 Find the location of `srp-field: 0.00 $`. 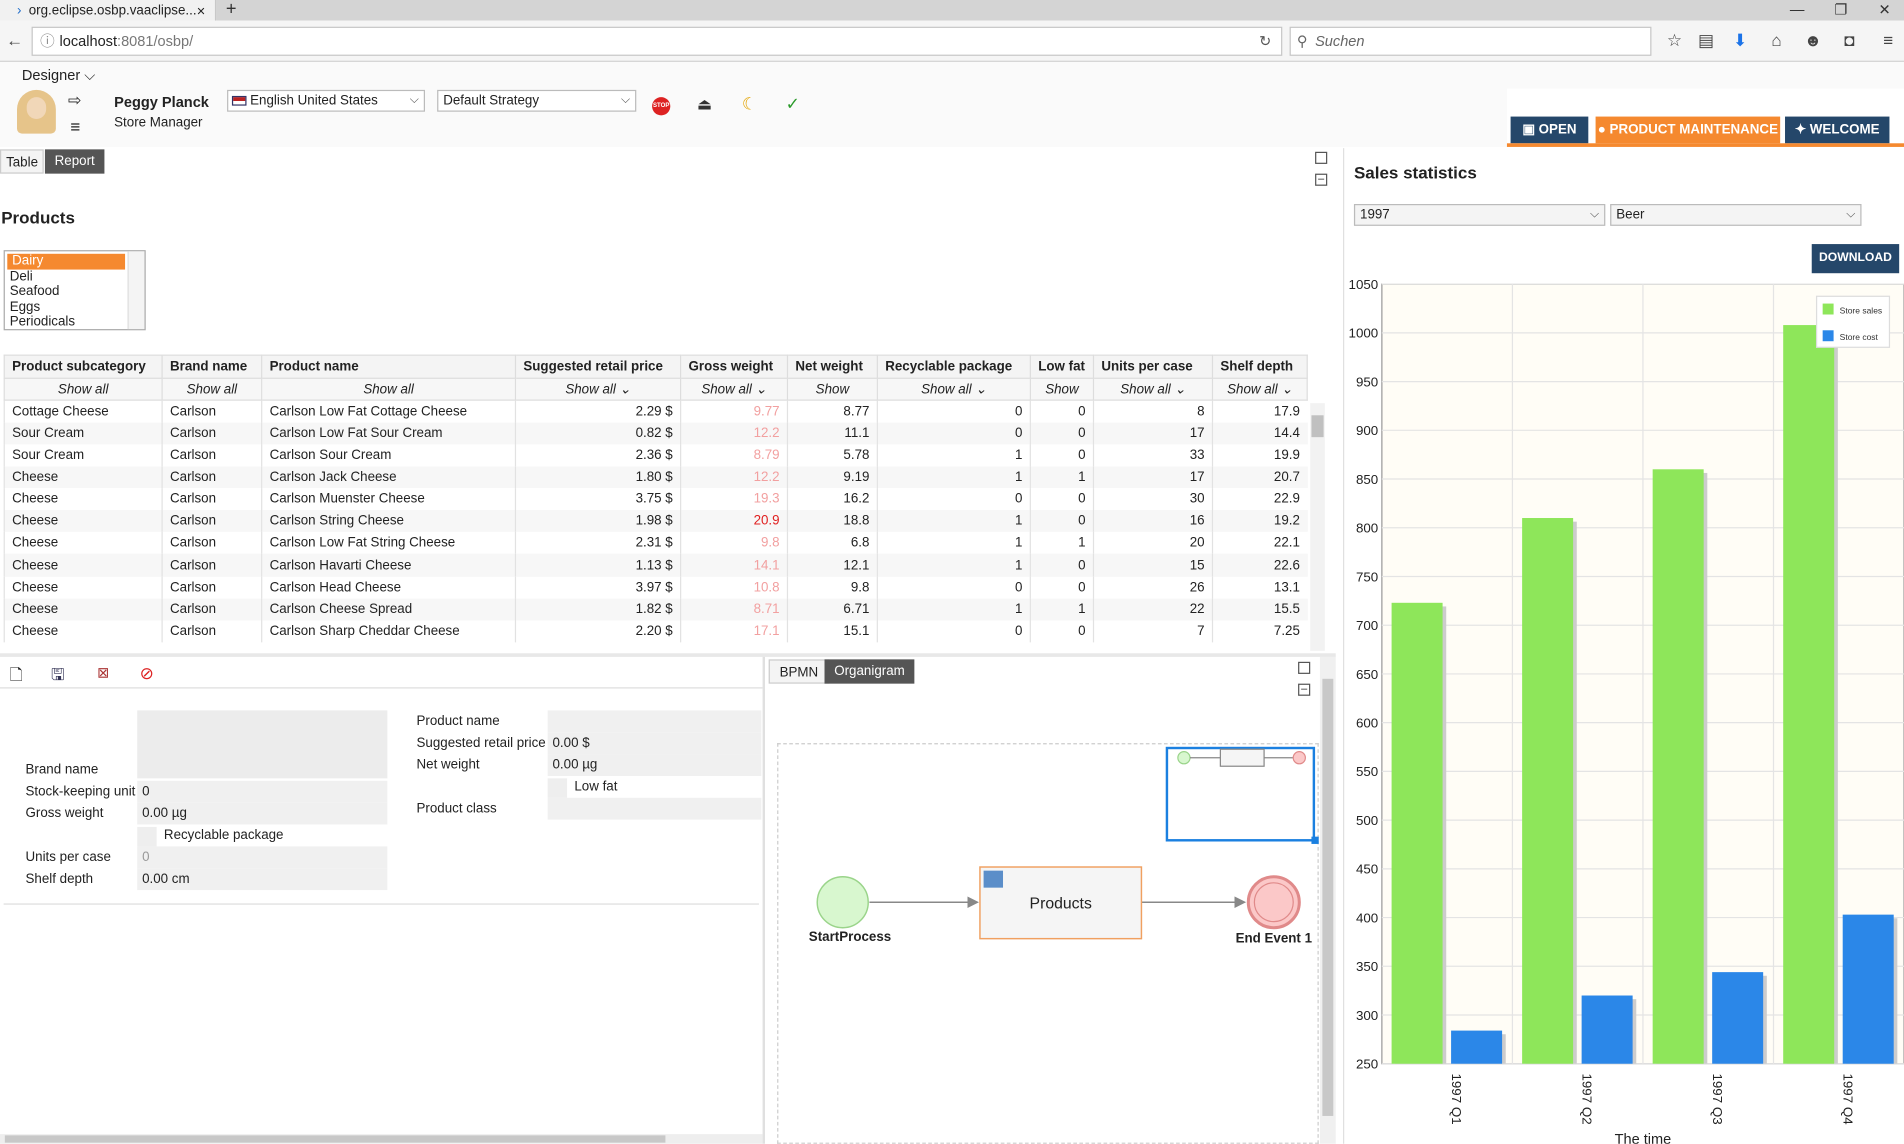

srp-field: 0.00 $ is located at coordinates (654, 743).